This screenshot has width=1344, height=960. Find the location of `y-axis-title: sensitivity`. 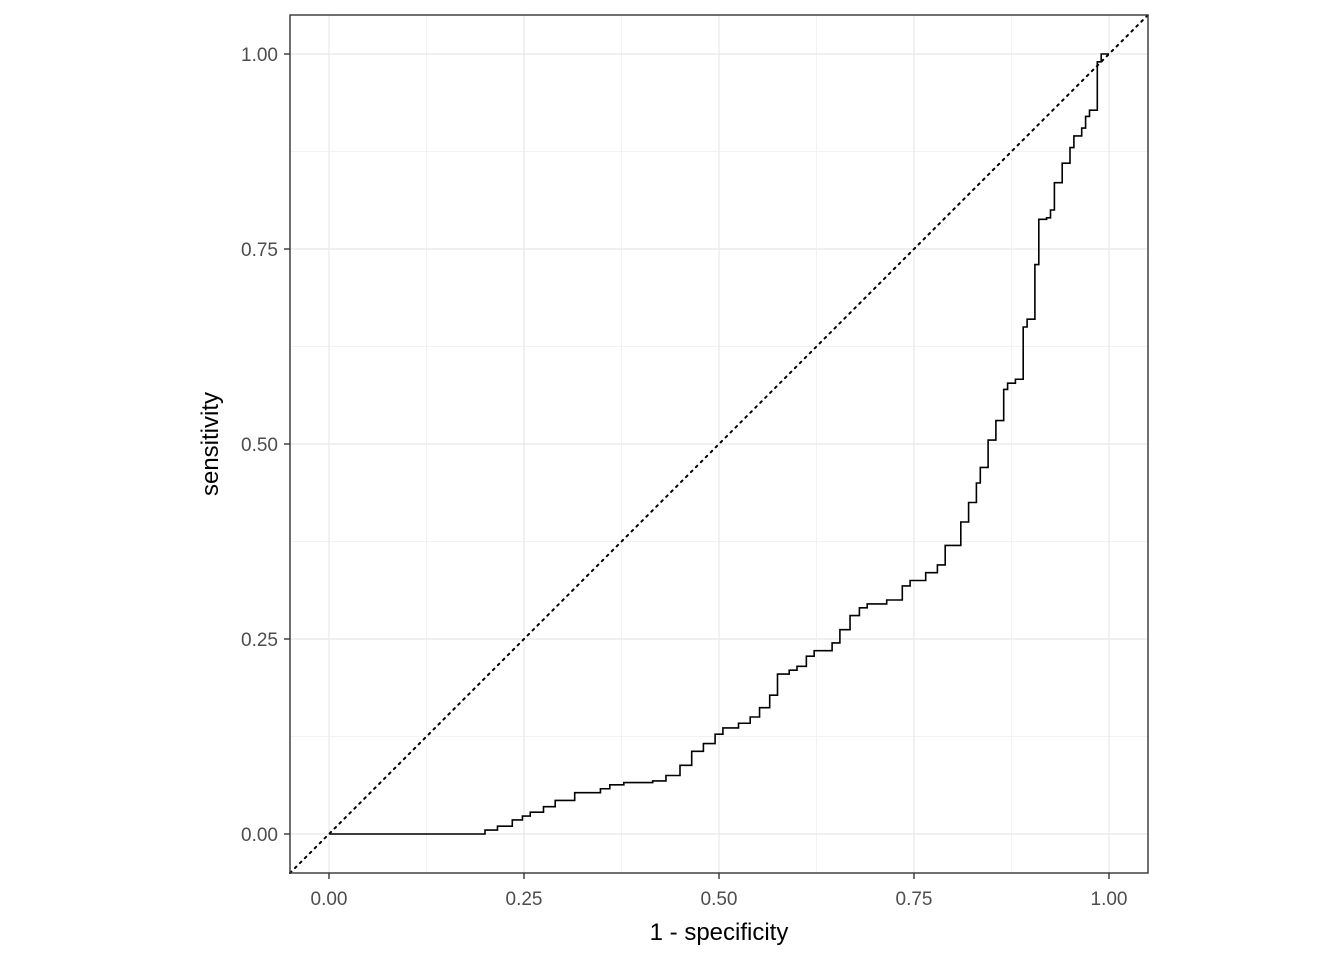

y-axis-title: sensitivity is located at coordinates (210, 444).